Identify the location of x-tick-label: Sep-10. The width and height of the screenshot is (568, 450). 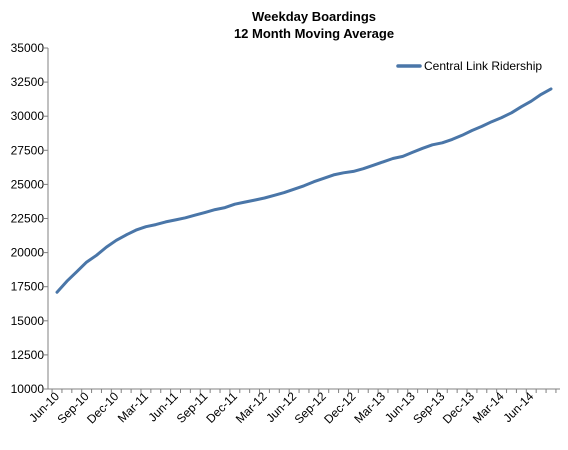
(72, 407).